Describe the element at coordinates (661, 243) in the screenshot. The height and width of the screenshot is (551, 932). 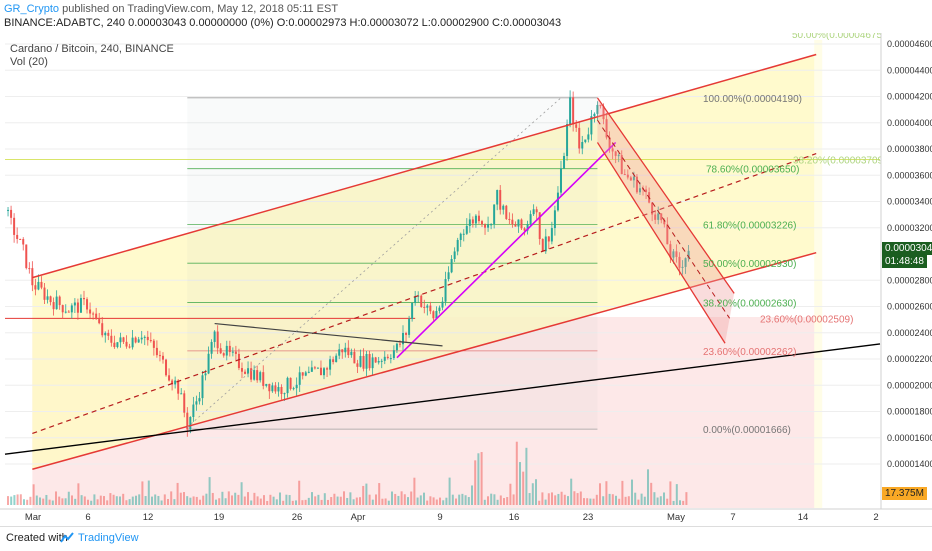
I see `descending-channel-lower` at that location.